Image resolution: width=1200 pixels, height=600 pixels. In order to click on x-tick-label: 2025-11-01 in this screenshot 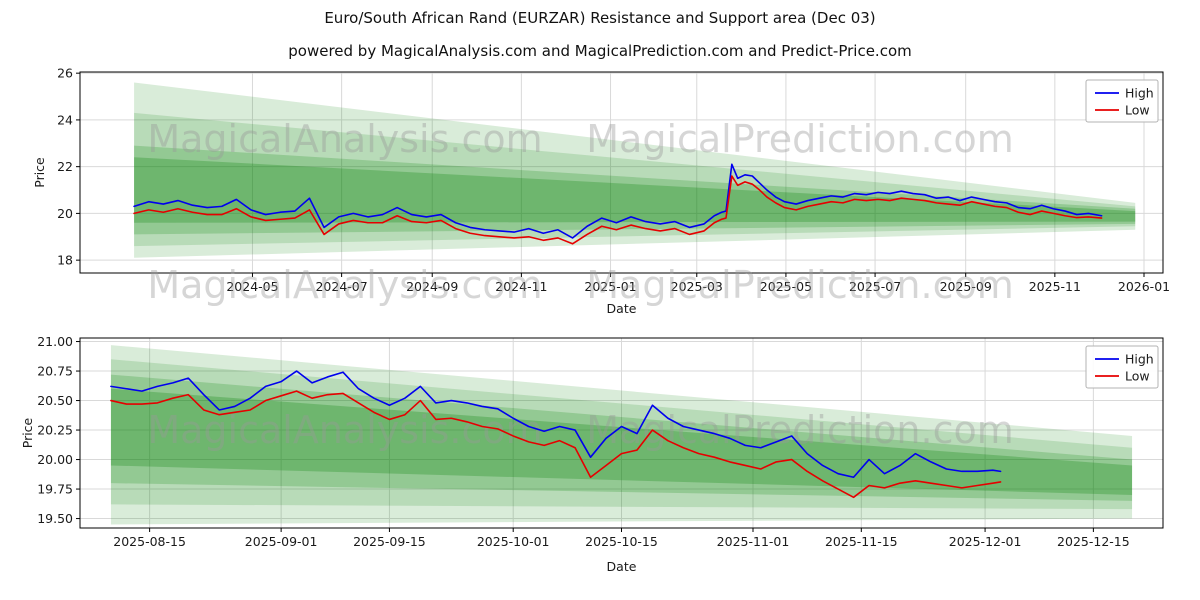, I will do `click(753, 541)`.